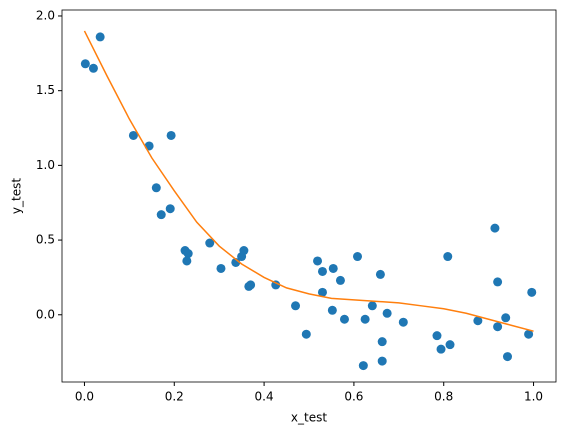 This screenshot has width=567, height=436. I want to click on y-tick-label: 1.0, so click(45, 165).